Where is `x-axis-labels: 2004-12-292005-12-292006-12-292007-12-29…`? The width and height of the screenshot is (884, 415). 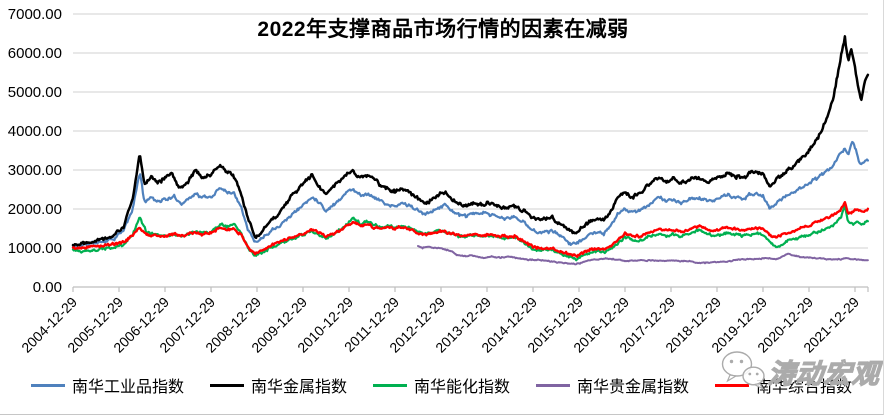 x-axis-labels: 2004-12-292005-12-292006-12-292007-12-29… is located at coordinates (440, 325).